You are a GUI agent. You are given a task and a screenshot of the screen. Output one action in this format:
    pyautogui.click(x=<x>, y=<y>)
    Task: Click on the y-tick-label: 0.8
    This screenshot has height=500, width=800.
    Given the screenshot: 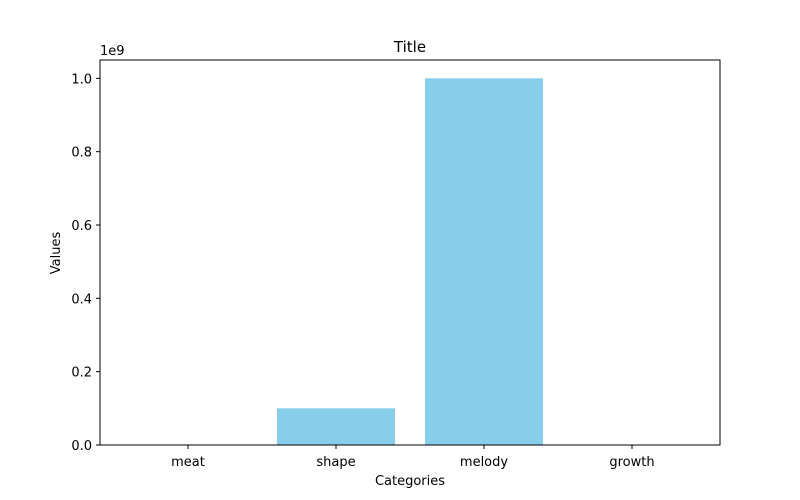 What is the action you would take?
    pyautogui.click(x=81, y=153)
    